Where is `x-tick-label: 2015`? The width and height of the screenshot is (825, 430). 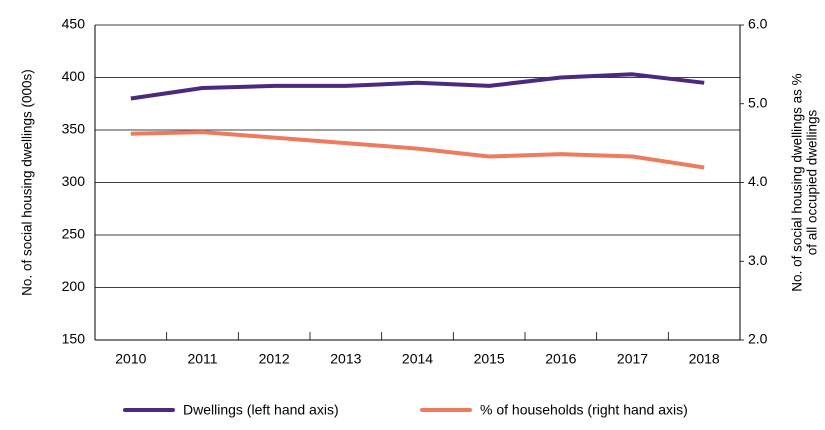 x-tick-label: 2015 is located at coordinates (489, 359).